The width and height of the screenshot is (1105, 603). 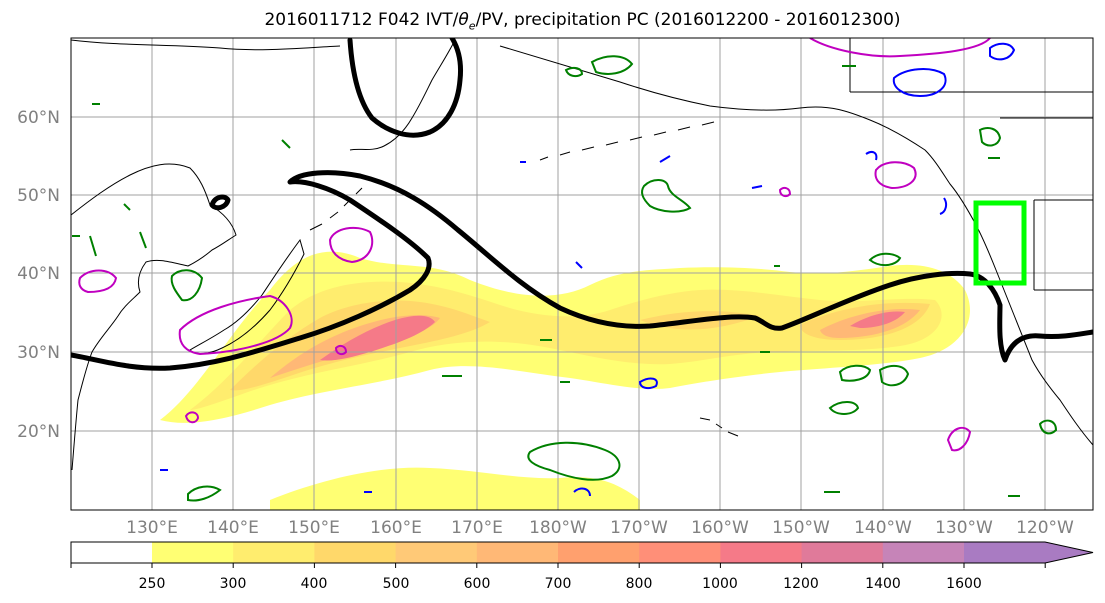 I want to click on lat-label: 40°N, so click(x=38, y=274).